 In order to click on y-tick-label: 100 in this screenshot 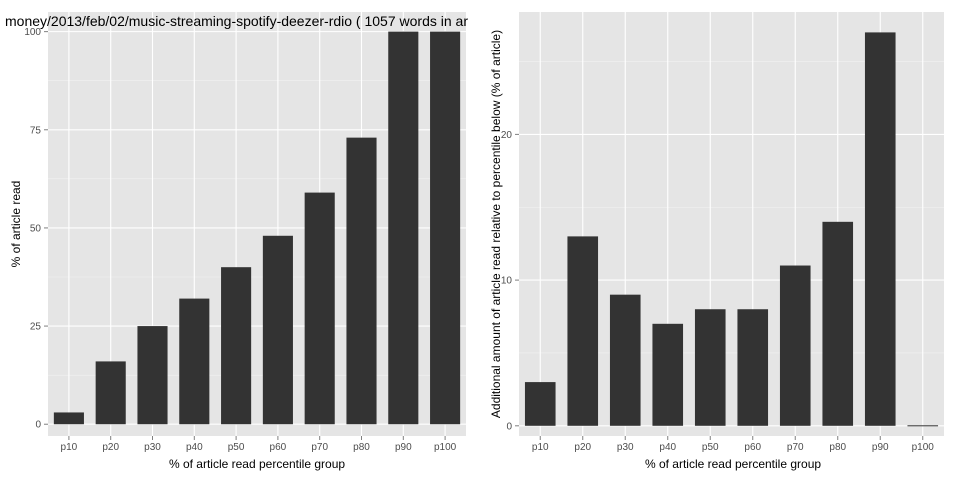, I will do `click(32, 32)`.